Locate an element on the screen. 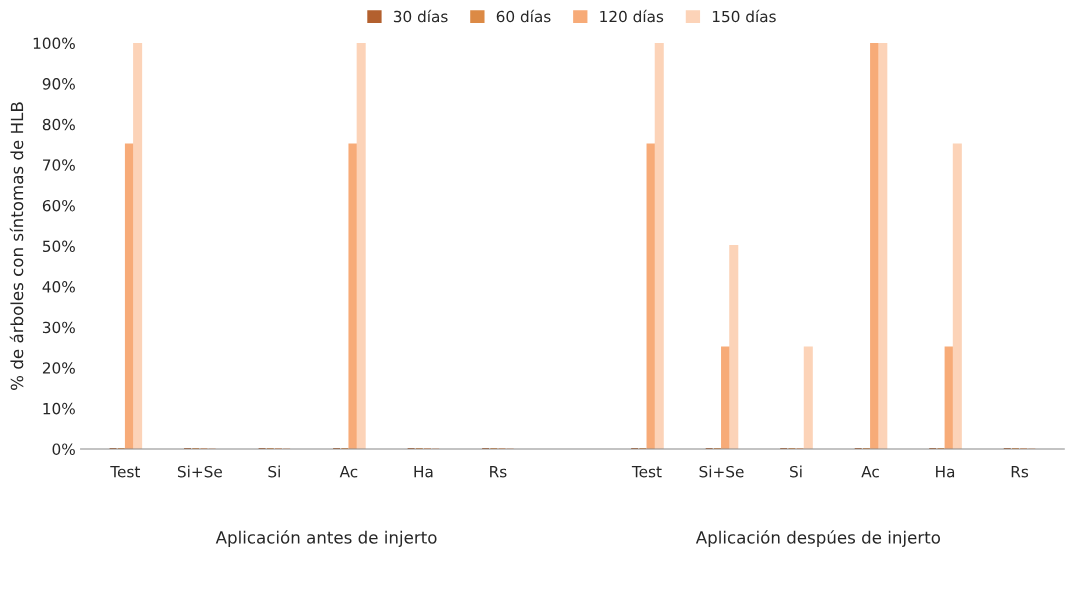 Image resolution: width=1075 pixels, height=615 pixels. y-axis-title: % de árboles con síntomas de HLB is located at coordinates (16, 246).